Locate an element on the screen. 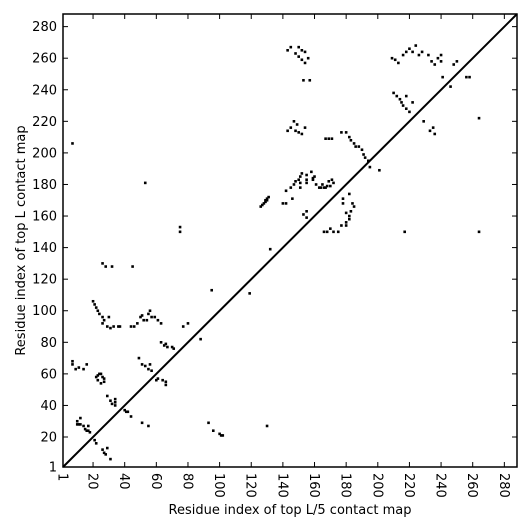 The height and width of the screenshot is (531, 531). x-tick-label: 100 is located at coordinates (218, 485).